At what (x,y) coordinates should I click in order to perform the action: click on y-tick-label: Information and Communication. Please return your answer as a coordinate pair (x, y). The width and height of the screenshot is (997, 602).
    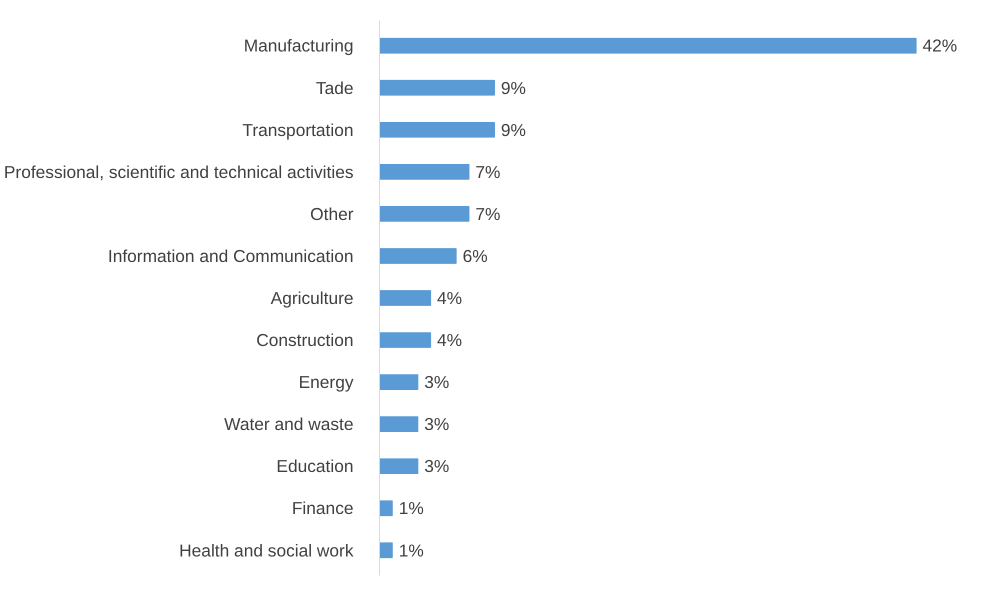
    Looking at the image, I should click on (231, 256).